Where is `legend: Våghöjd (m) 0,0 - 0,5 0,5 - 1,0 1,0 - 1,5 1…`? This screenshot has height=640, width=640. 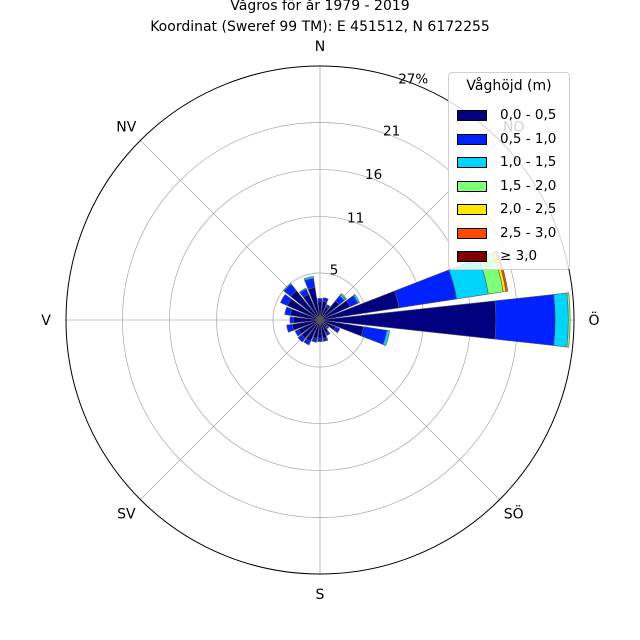
legend: Våghöjd (m) 0,0 - 0,5 0,5 - 1,0 1,0 - 1,5 1… is located at coordinates (509, 171).